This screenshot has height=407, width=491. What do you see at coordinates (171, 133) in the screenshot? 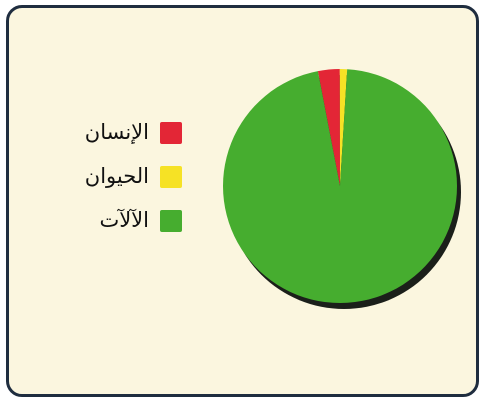
I see `legend-swatch-human` at bounding box center [171, 133].